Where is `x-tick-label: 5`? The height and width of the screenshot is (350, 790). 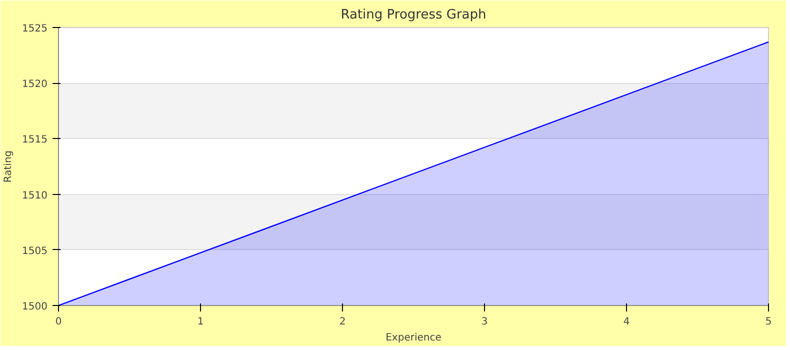 x-tick-label: 5 is located at coordinates (768, 322).